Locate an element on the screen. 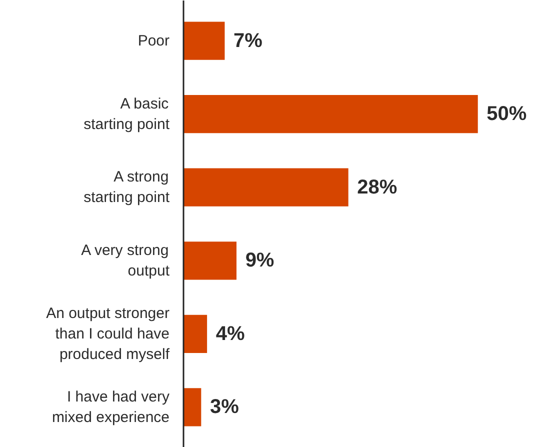  data-label: 9% is located at coordinates (259, 261).